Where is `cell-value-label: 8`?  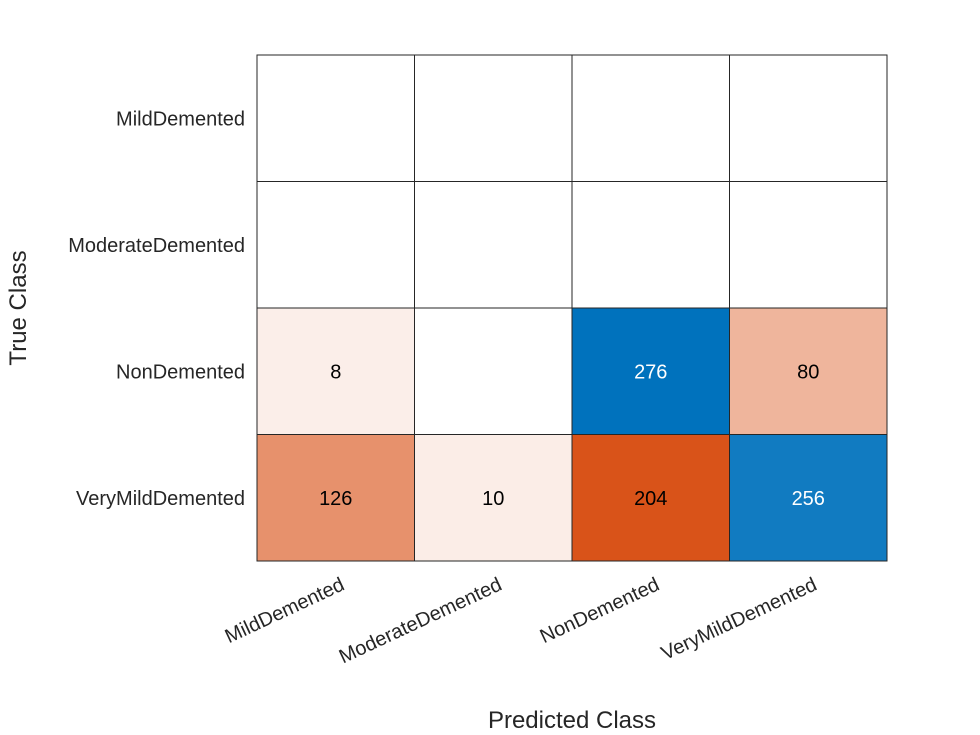 cell-value-label: 8 is located at coordinates (335, 372).